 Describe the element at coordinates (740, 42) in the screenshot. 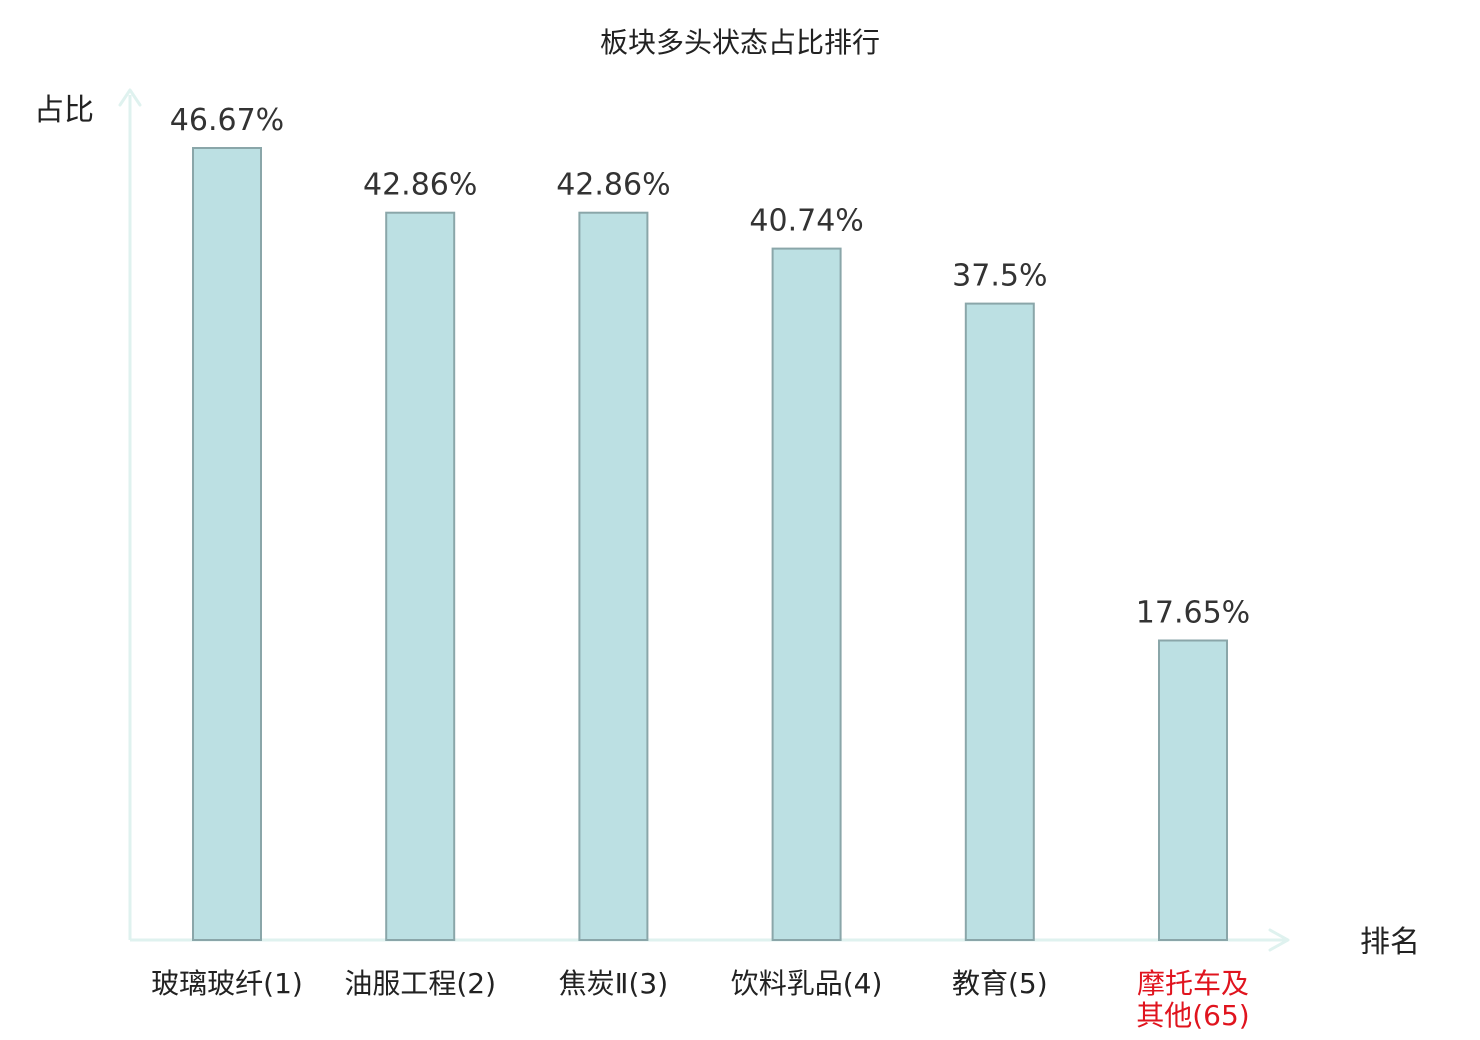

I see `chart-title: 板块多头状态占比排行` at that location.